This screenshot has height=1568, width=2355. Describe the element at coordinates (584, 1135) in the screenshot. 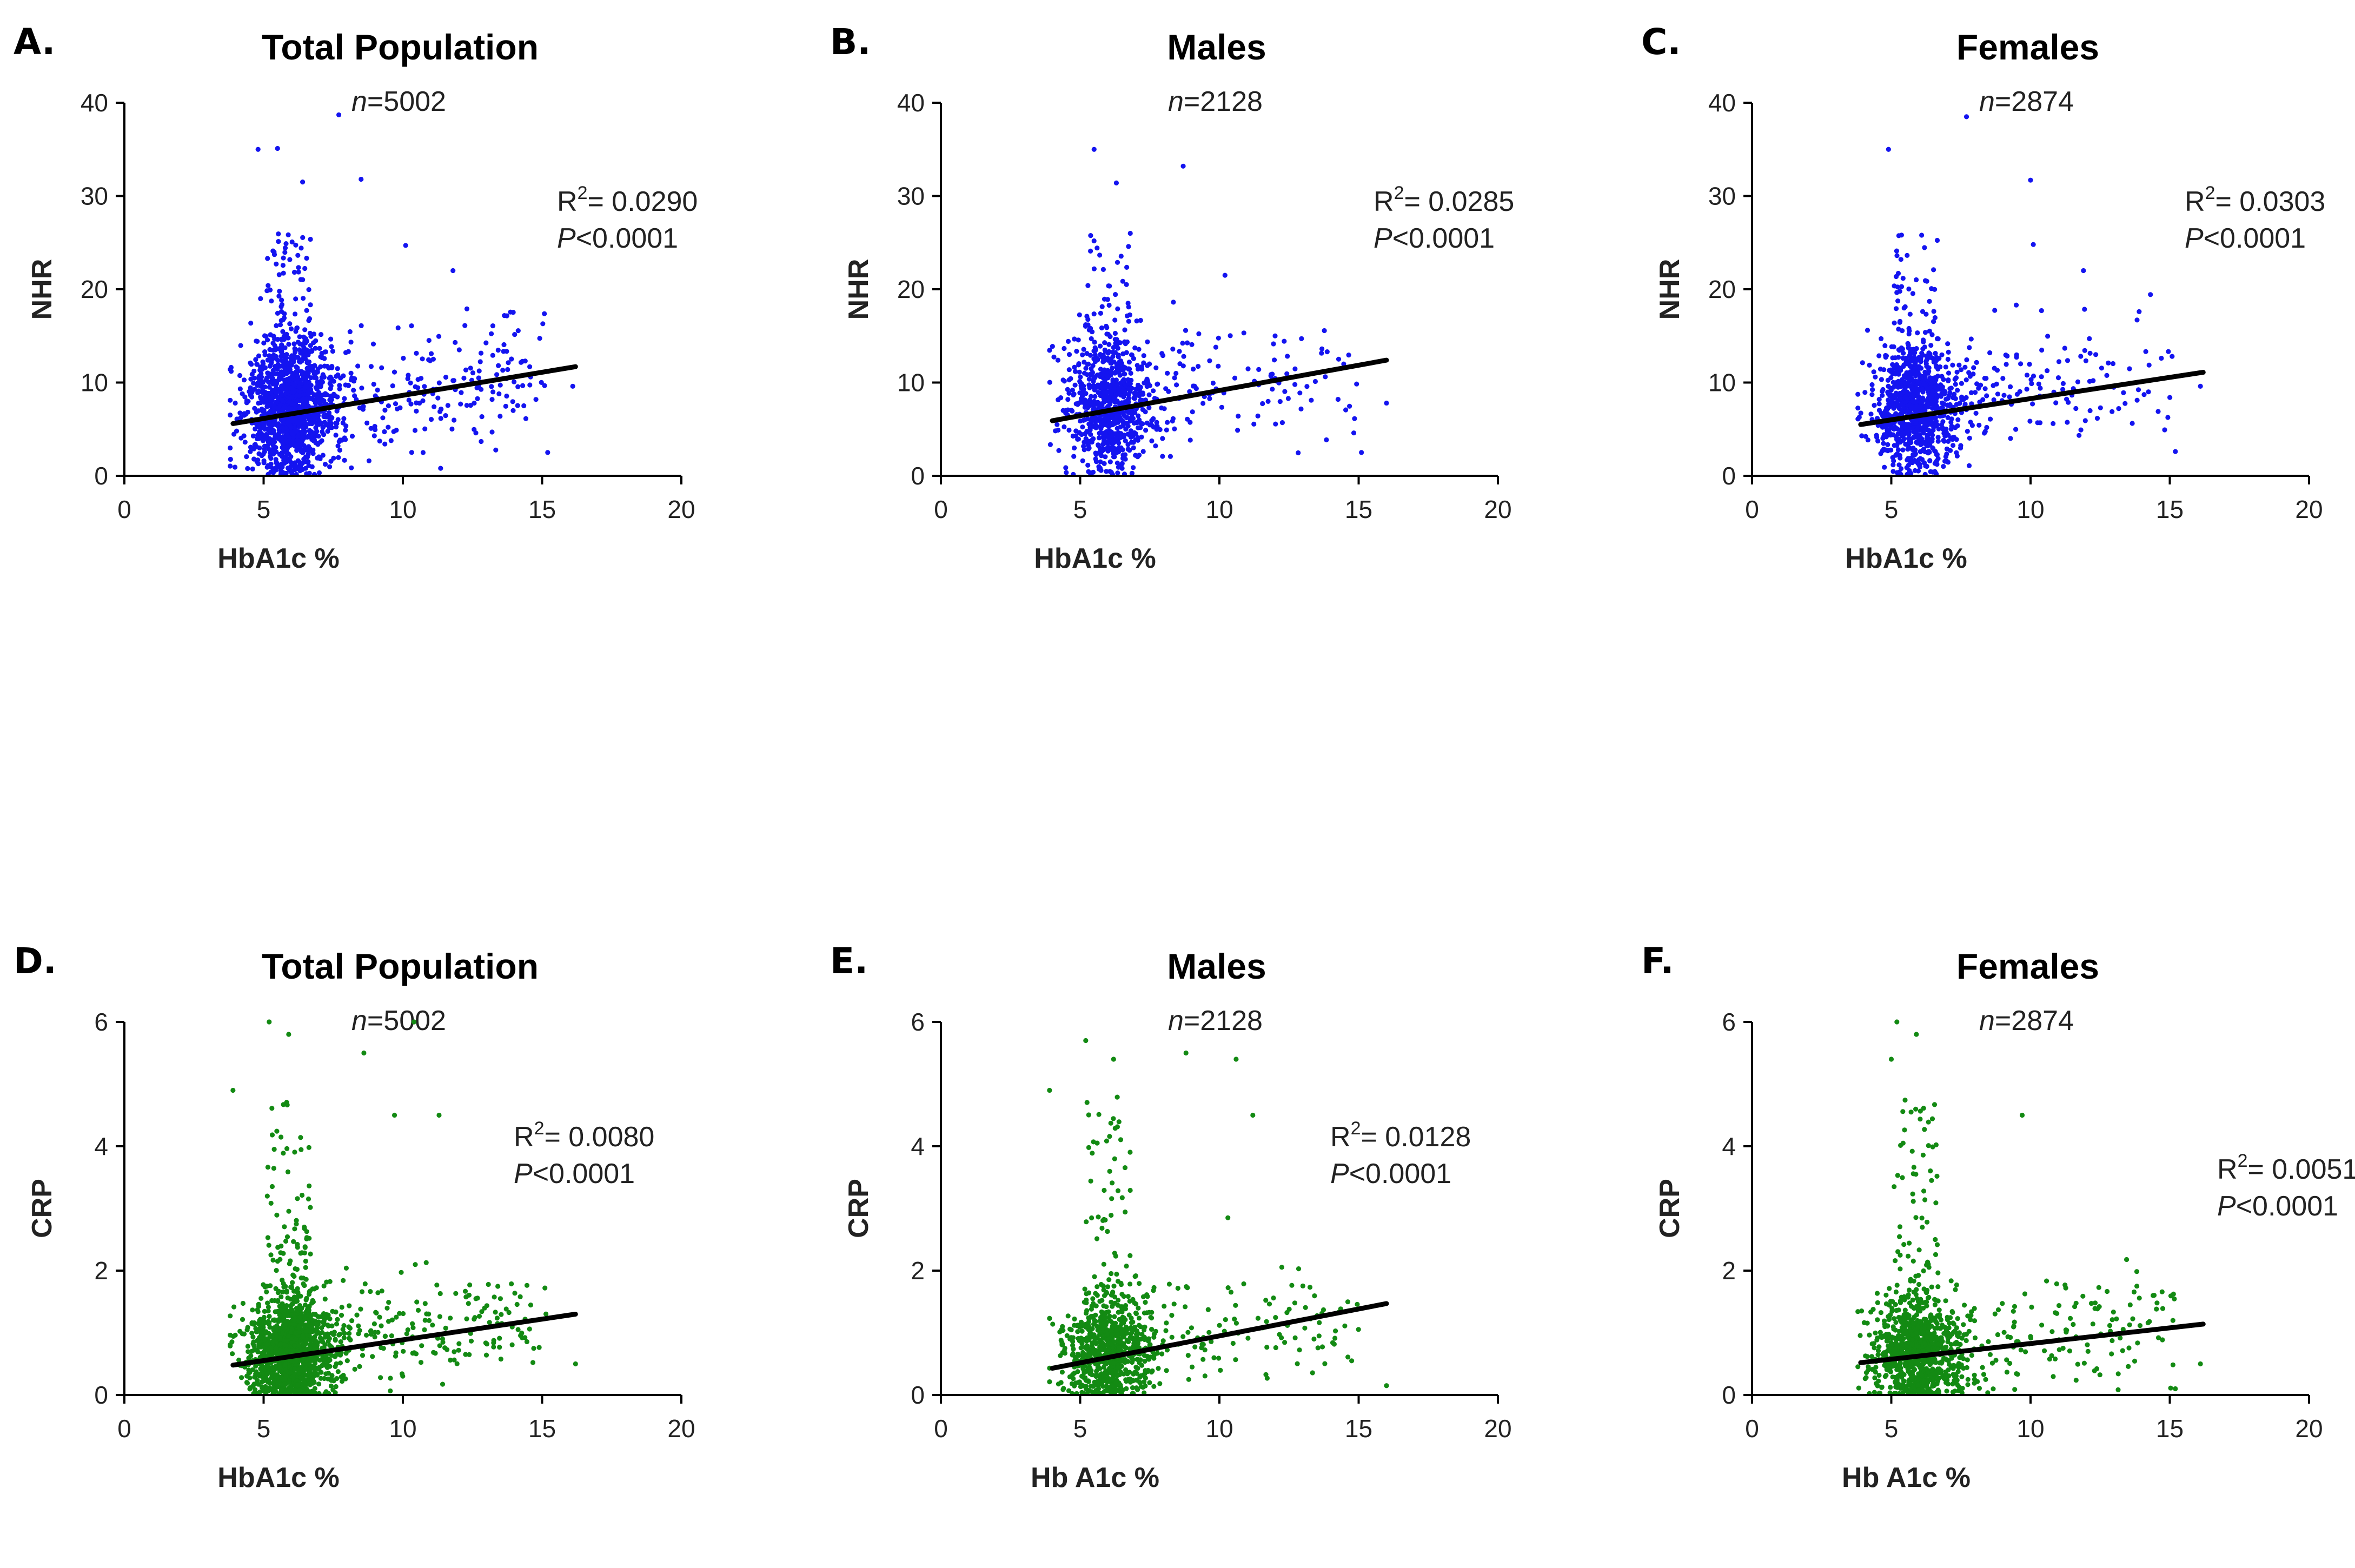

I see `r-squared-annotation: R2= 0.0080` at that location.